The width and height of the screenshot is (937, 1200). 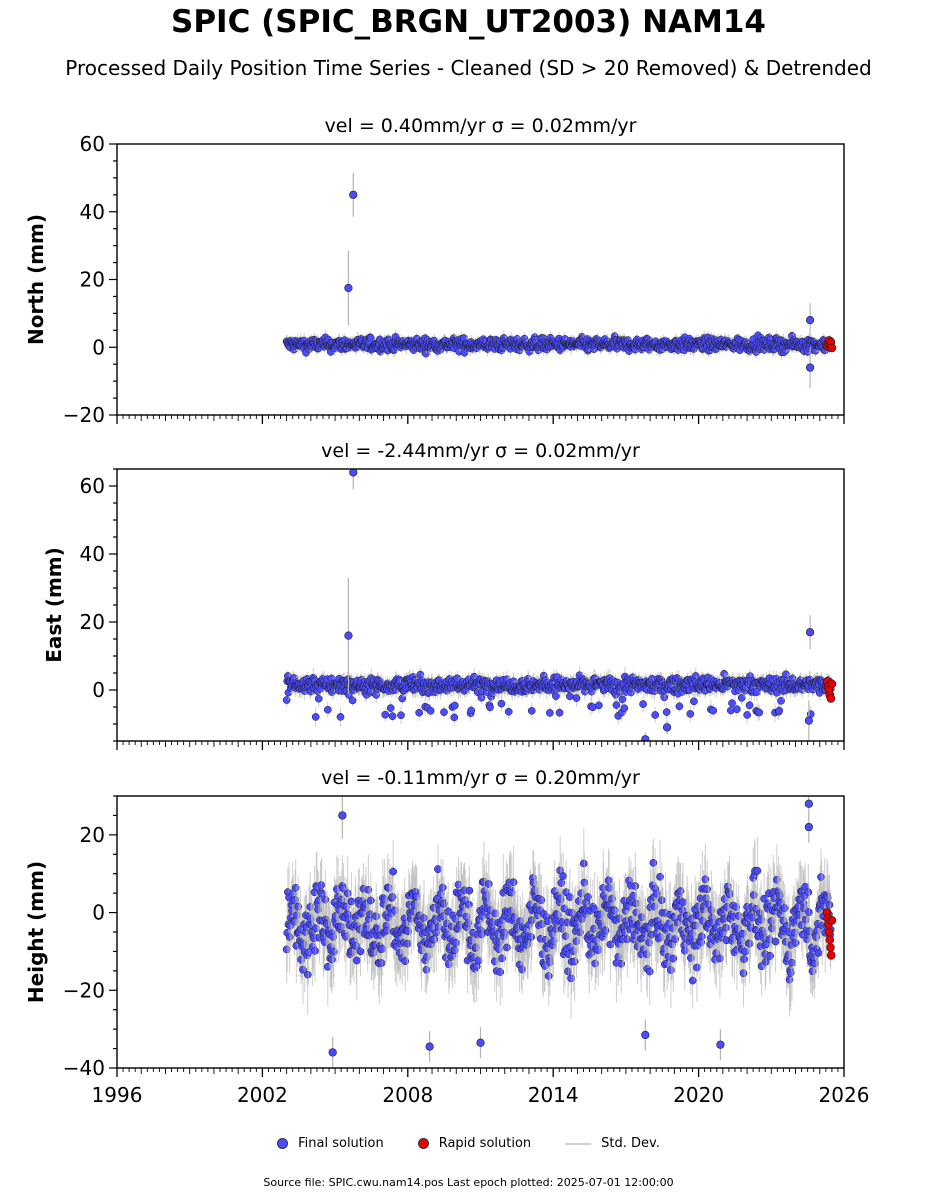 What do you see at coordinates (98, 347) in the screenshot?
I see `y-tick-label: 0` at bounding box center [98, 347].